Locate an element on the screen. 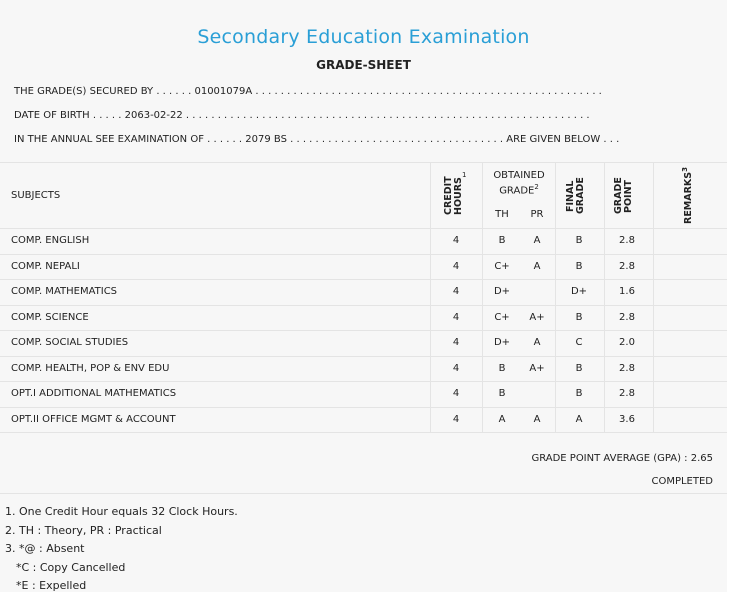 The height and width of the screenshot is (592, 745). cell-subject: COMP. SCIENCE is located at coordinates (50, 317).